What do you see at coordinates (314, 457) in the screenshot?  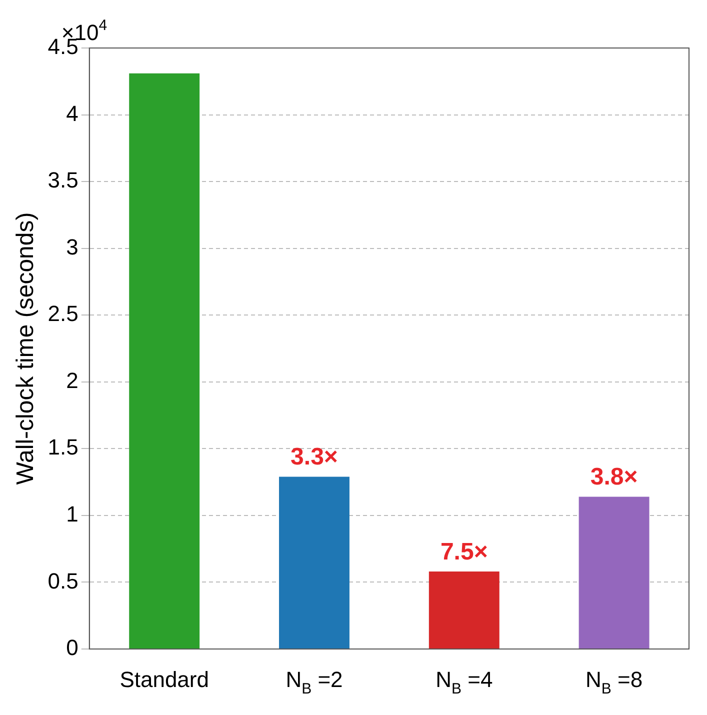 I see `annotation: 3.3×` at bounding box center [314, 457].